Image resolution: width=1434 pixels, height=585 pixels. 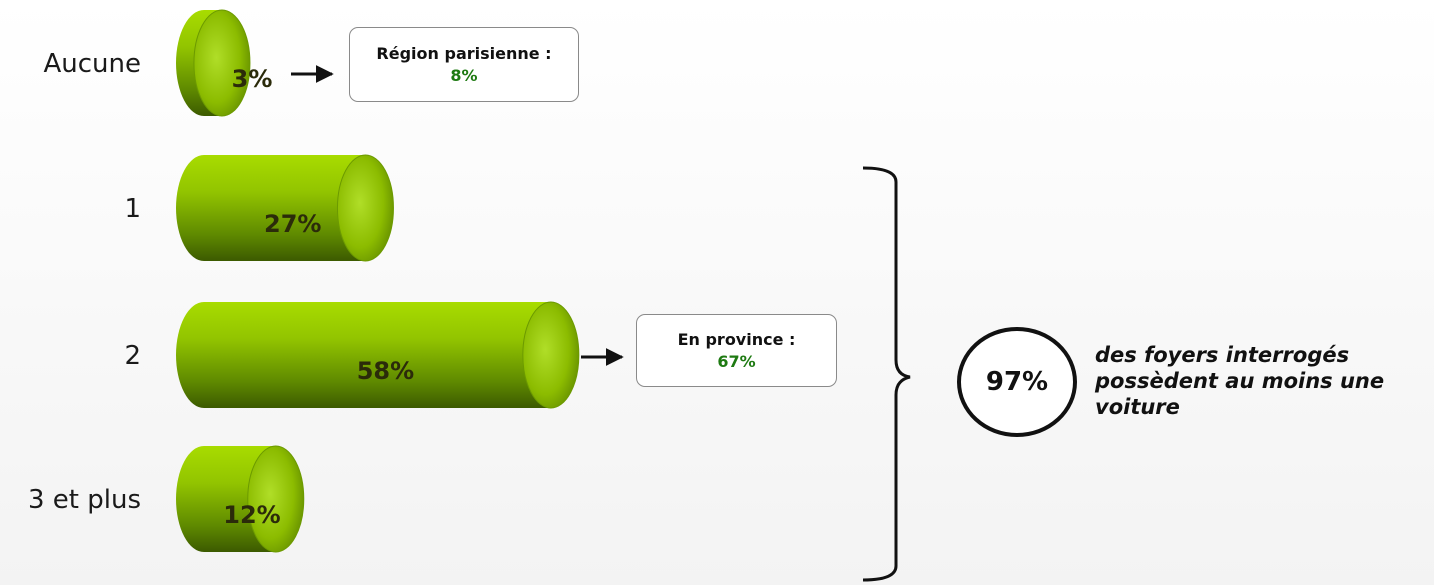 I want to click on province-callout-label: En province :, so click(x=736, y=339).